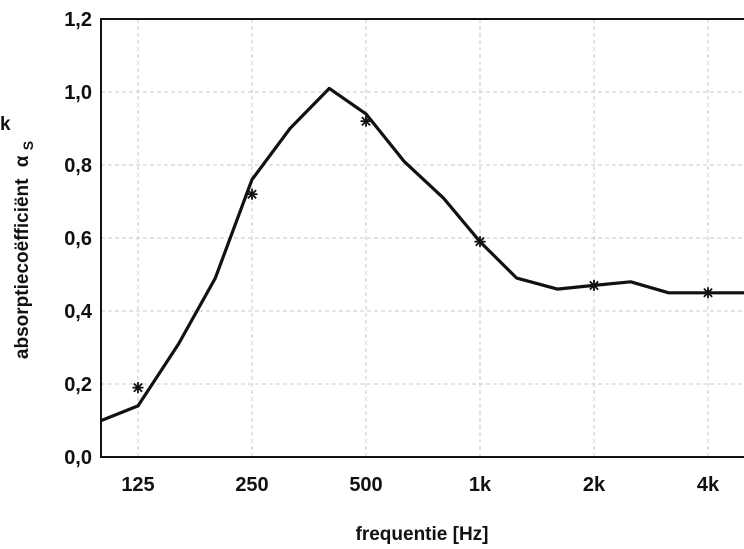 The image size is (744, 549). Describe the element at coordinates (78, 20) in the screenshot. I see `y-tick-label: 1,2` at that location.